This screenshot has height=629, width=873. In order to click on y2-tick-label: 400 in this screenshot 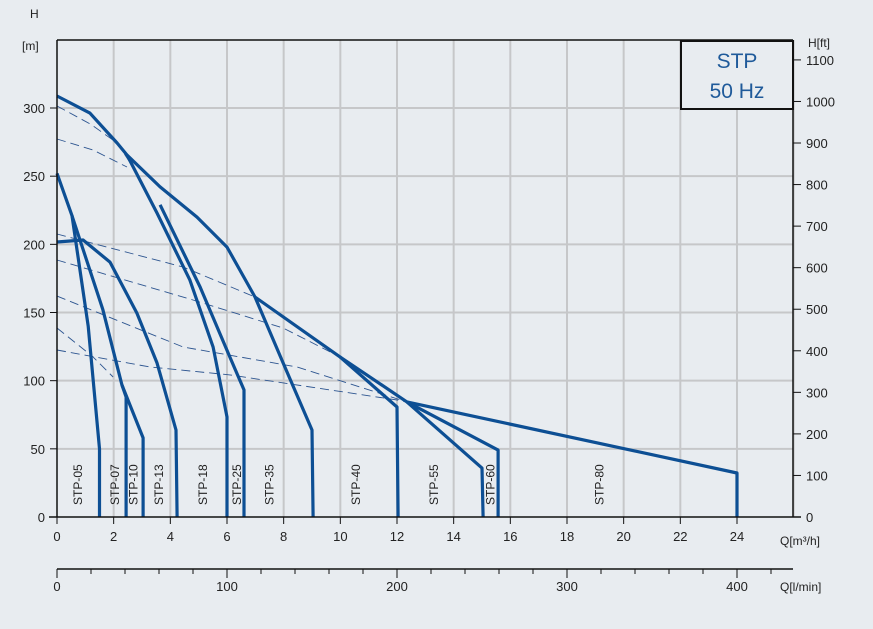, I will do `click(817, 351)`.